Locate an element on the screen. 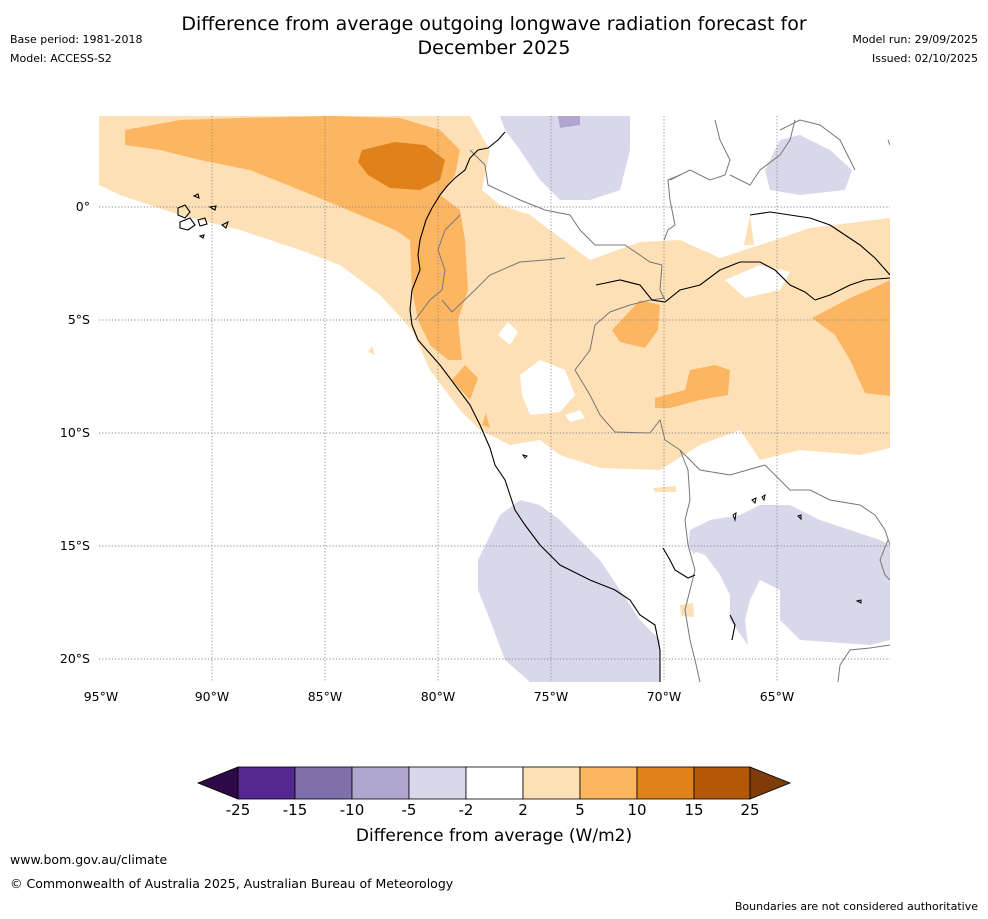 This screenshot has height=919, width=988. colorbar-label: 10 is located at coordinates (637, 810).